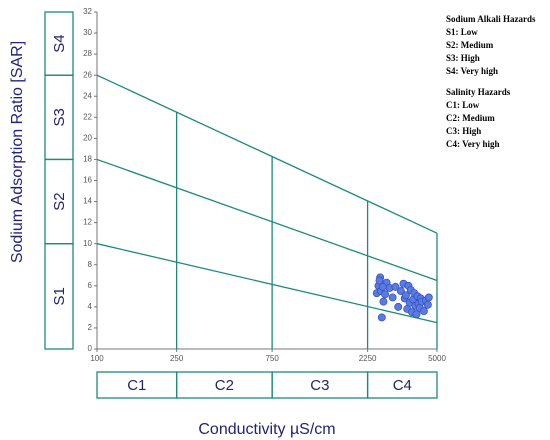 Image resolution: width=550 pixels, height=440 pixels. I want to click on y-tick-label: 12, so click(87, 222).